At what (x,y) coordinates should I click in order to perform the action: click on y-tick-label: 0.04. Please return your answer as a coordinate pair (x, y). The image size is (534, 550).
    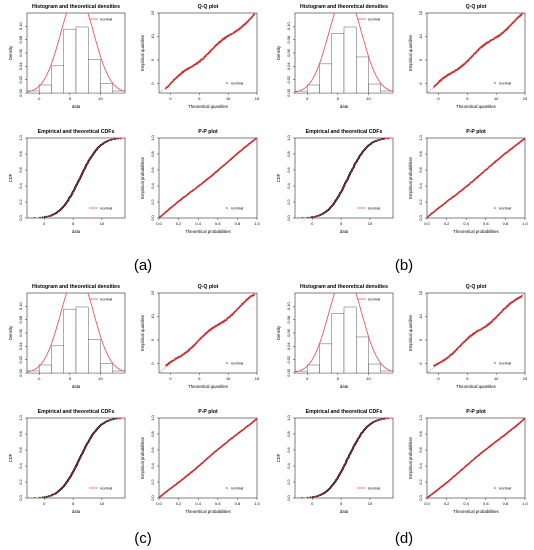
    Looking at the image, I should click on (288, 346).